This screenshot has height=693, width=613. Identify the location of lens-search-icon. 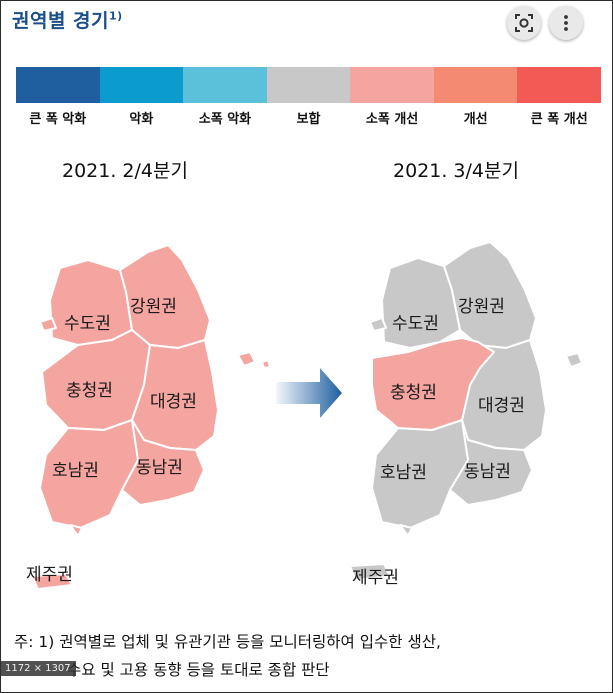
(524, 23).